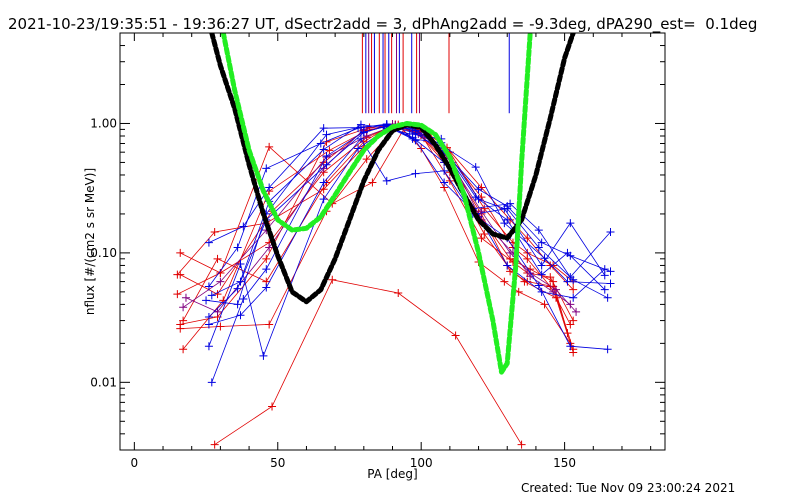 The image size is (800, 500). Describe the element at coordinates (103, 253) in the screenshot. I see `y-tick-label: 0.10` at that location.